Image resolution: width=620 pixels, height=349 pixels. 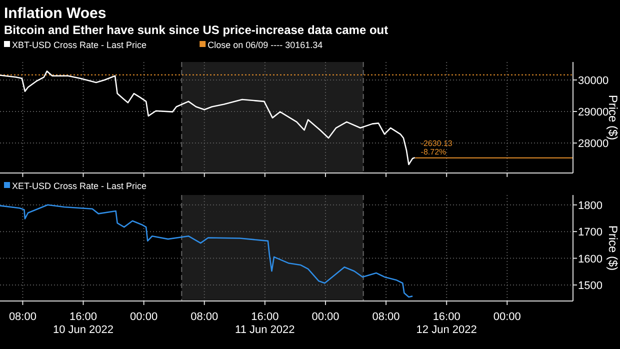 I want to click on x-tick-label: 16:00 10 Jun 2022, so click(x=83, y=323).